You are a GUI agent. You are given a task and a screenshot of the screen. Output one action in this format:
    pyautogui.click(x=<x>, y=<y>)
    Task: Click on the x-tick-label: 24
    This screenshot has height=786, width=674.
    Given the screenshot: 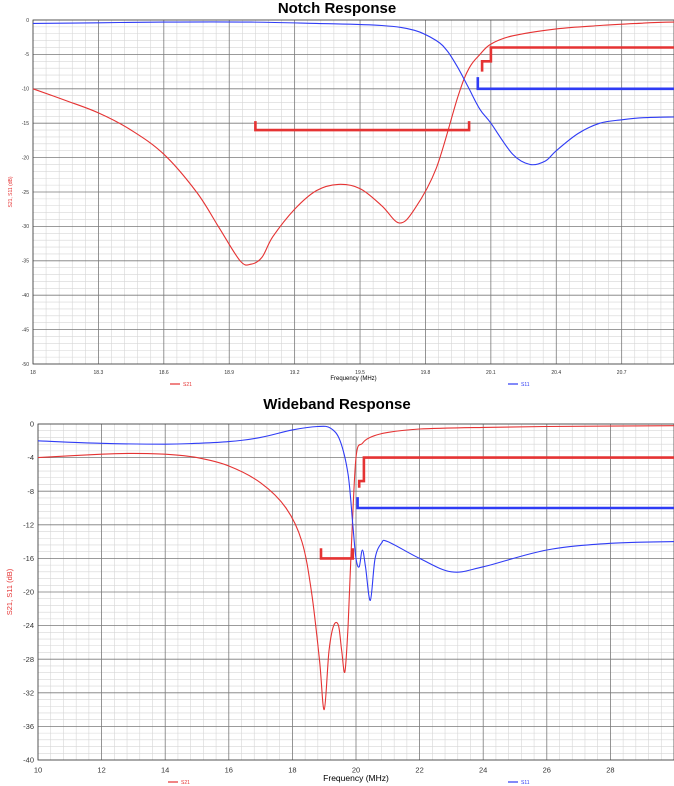 What is the action you would take?
    pyautogui.click(x=483, y=770)
    